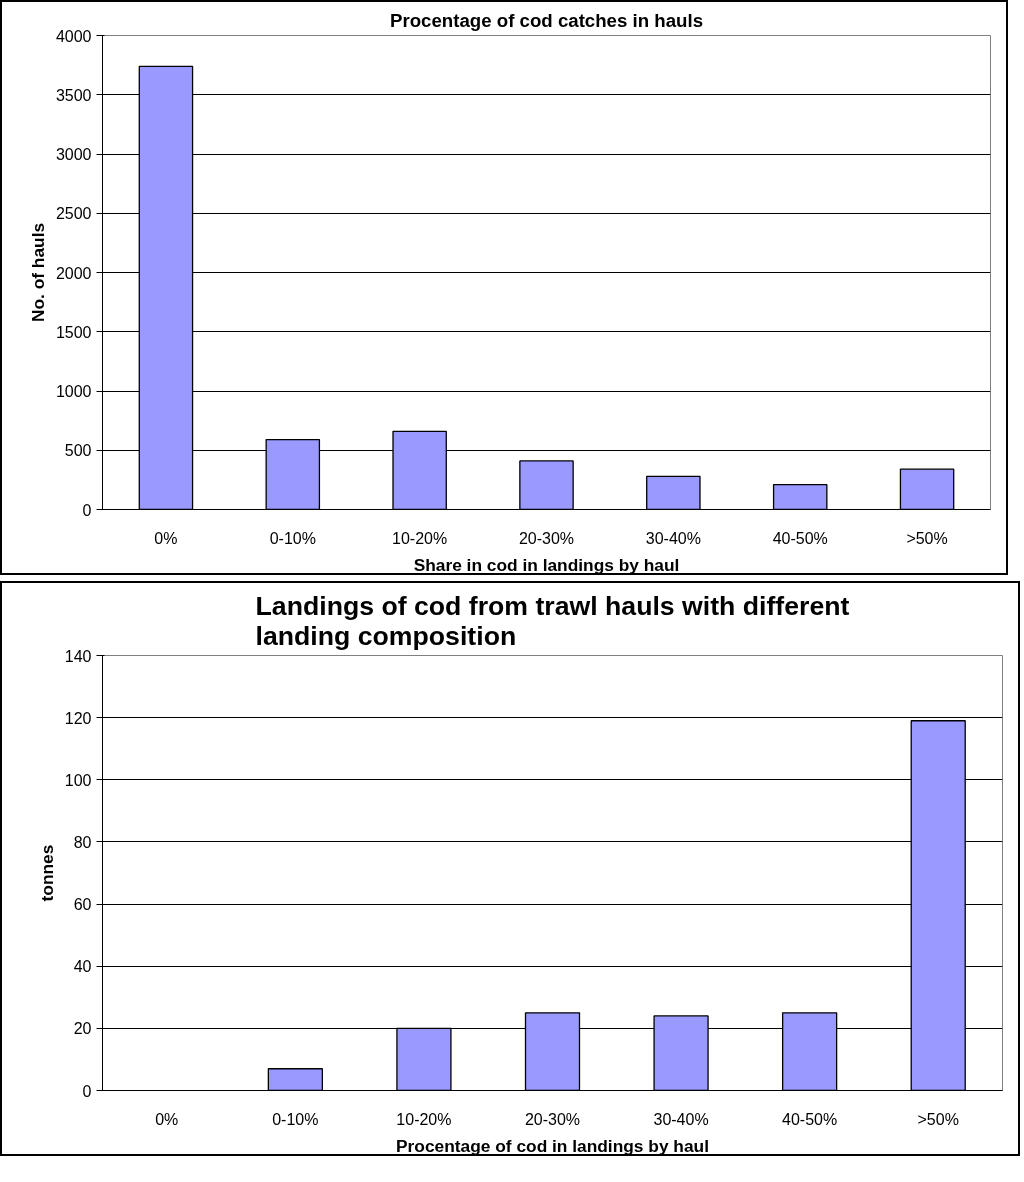 Image resolution: width=1024 pixels, height=1182 pixels. I want to click on y-tick-label: 60, so click(82, 905).